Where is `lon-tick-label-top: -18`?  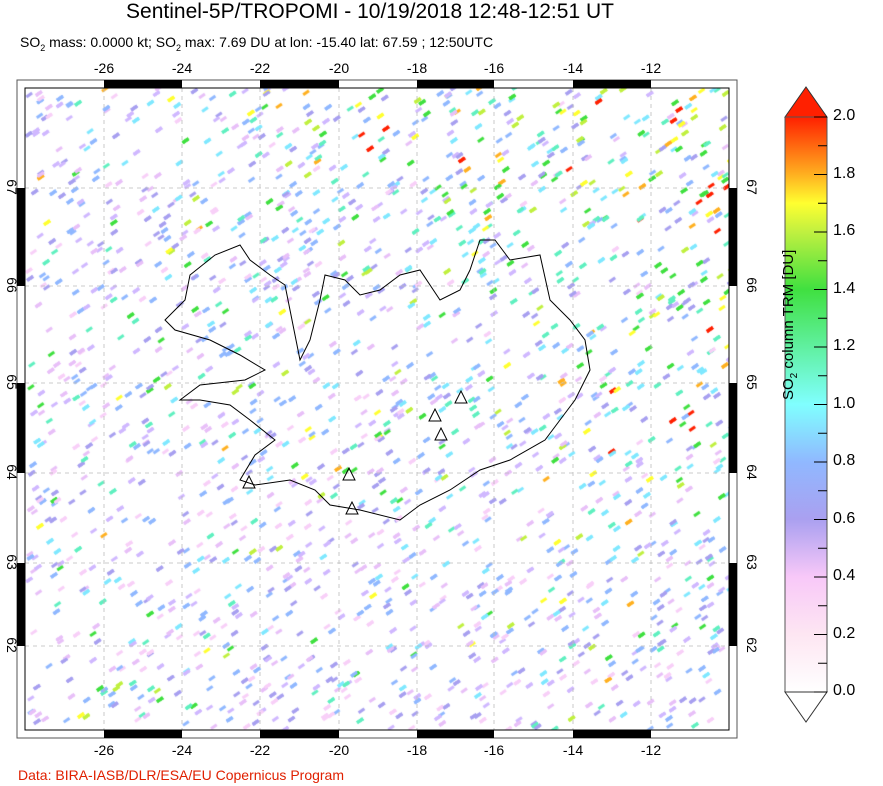
lon-tick-label-top: -18 is located at coordinates (417, 68).